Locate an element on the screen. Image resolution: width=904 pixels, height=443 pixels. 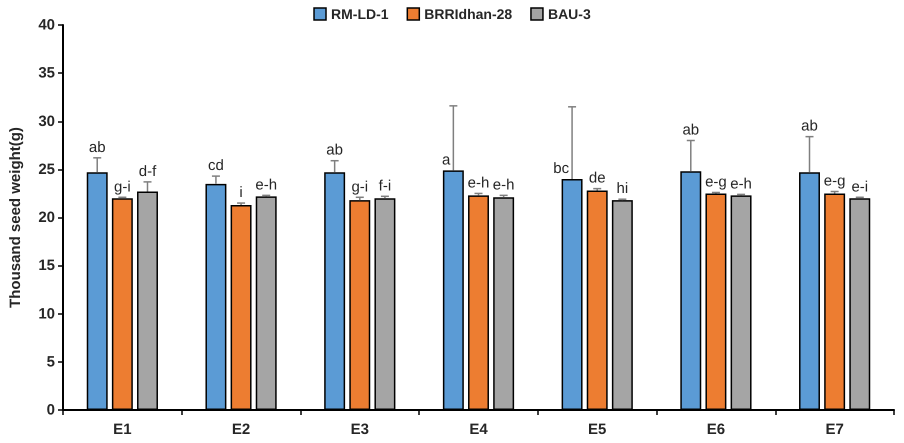
y-tick-label: 25 is located at coordinates (46, 169).